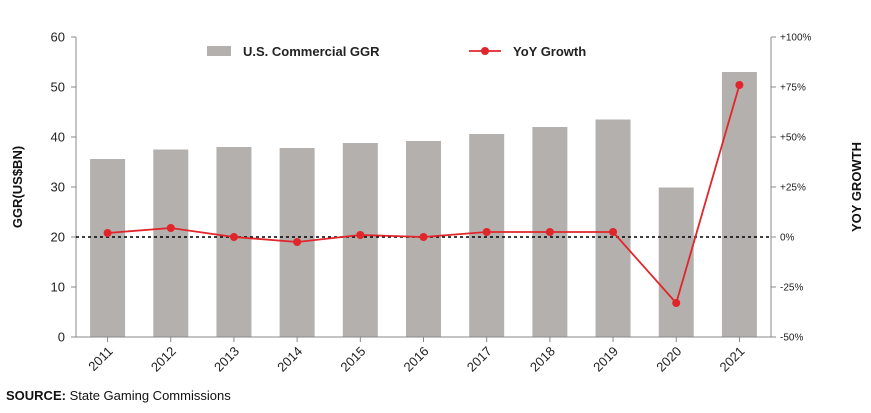 This screenshot has height=413, width=871. Describe the element at coordinates (731, 359) in the screenshot. I see `x-tick-label-2021: 2021` at that location.